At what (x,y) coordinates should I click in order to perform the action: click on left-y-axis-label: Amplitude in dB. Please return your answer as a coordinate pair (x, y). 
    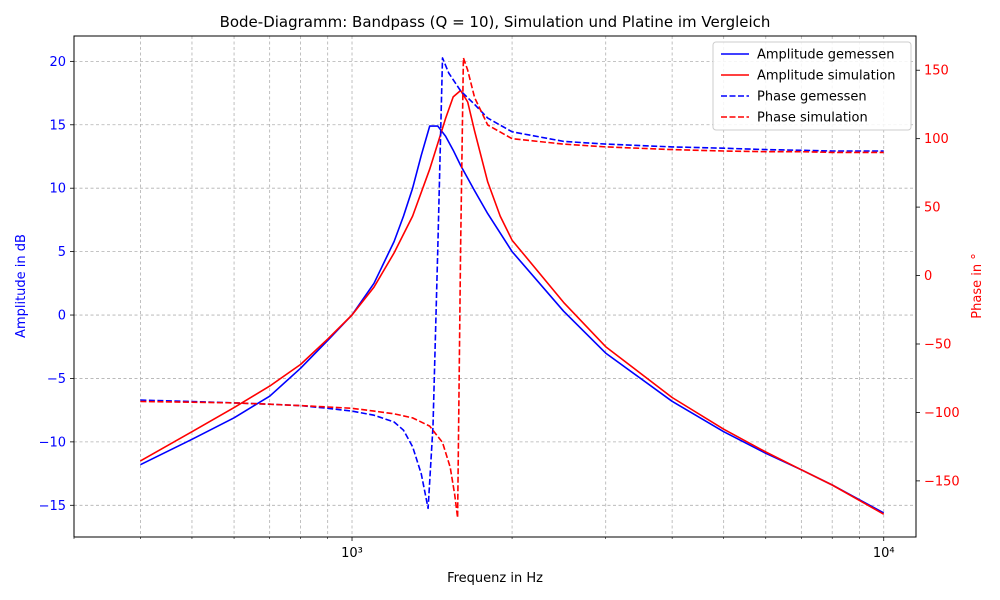
    Looking at the image, I should click on (21, 286).